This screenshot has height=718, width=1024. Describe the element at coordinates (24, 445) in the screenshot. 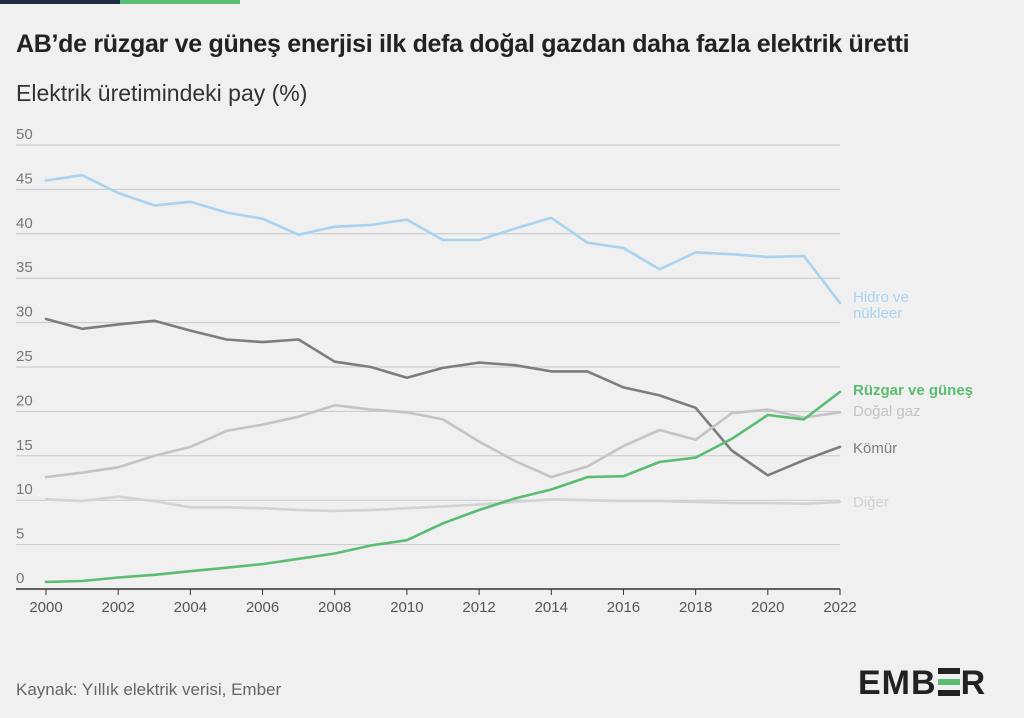

I see `y-tick-label: 15` at that location.